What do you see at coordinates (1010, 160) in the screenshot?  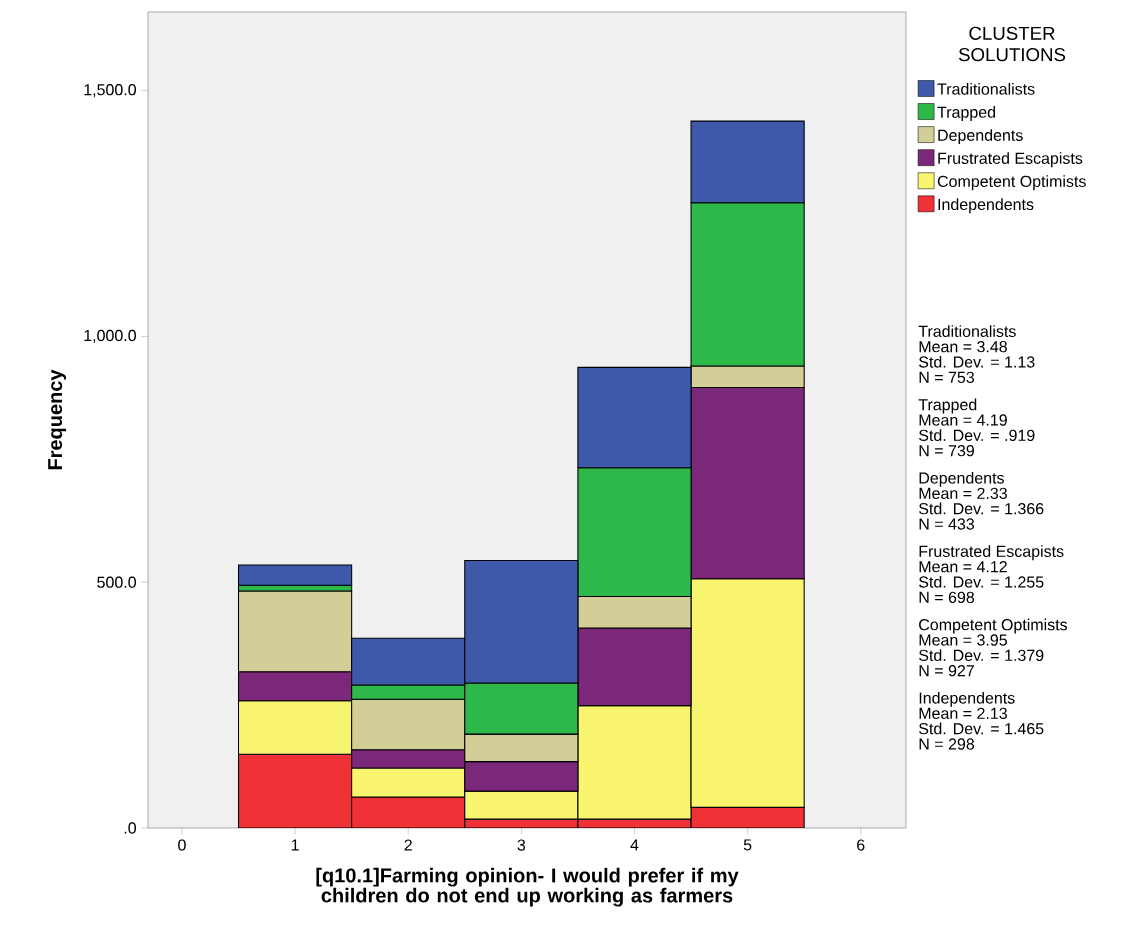 I see `legend-label: Frustrated Escapists` at bounding box center [1010, 160].